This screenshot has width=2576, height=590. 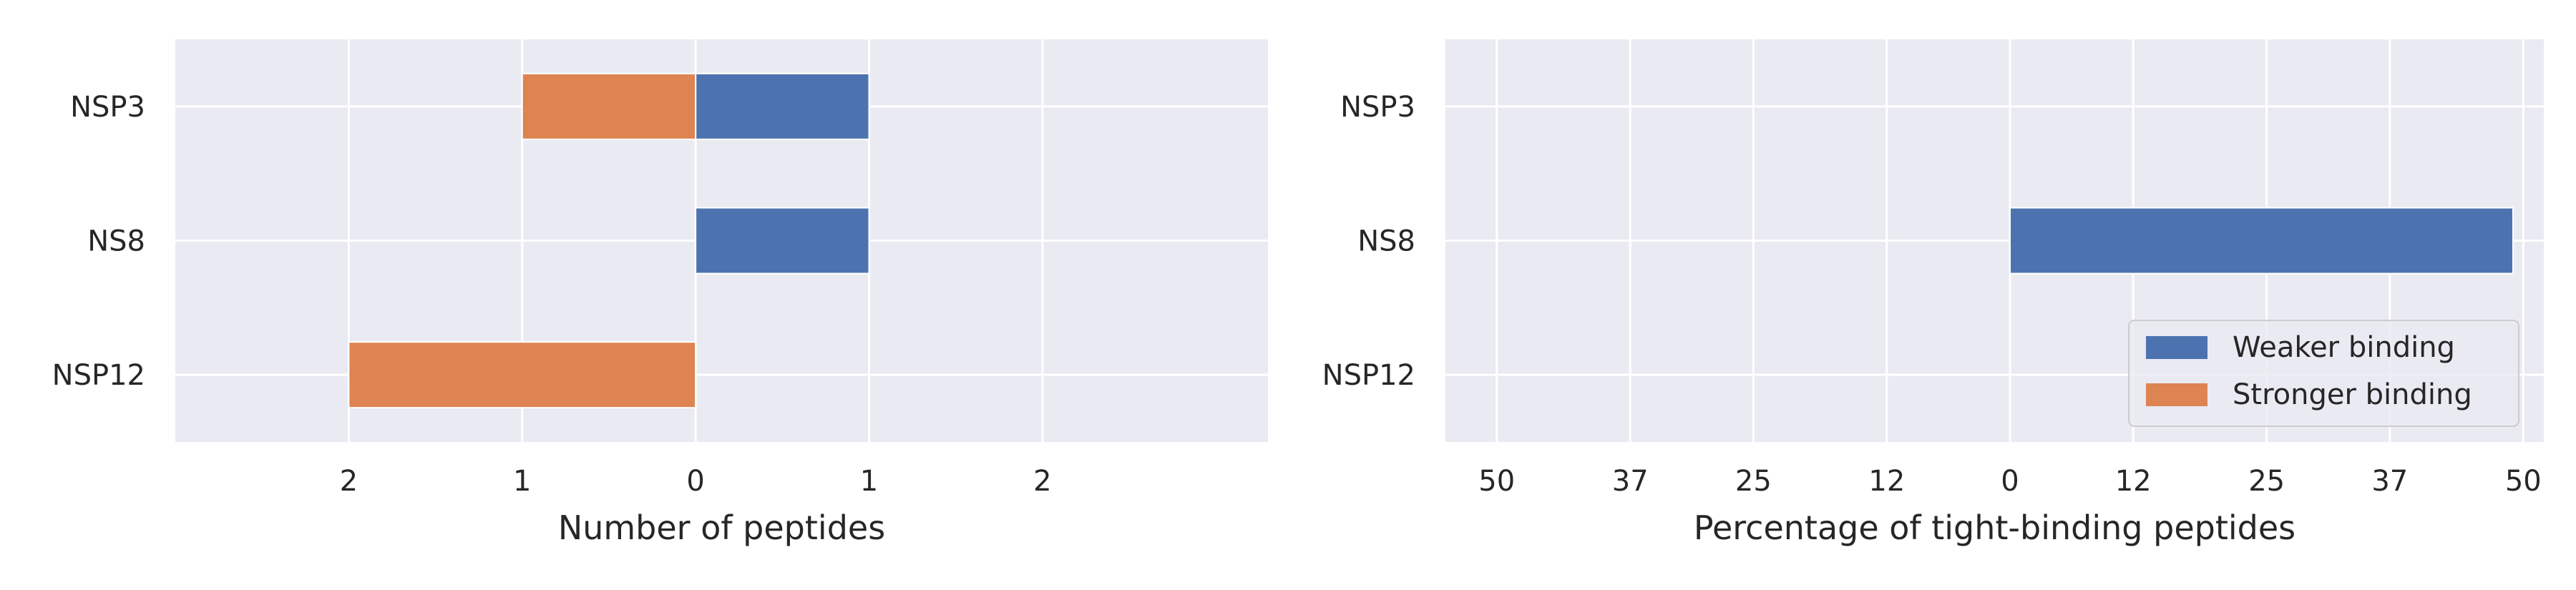 I want to click on x-axis-label: Number of peptides, so click(x=721, y=528).